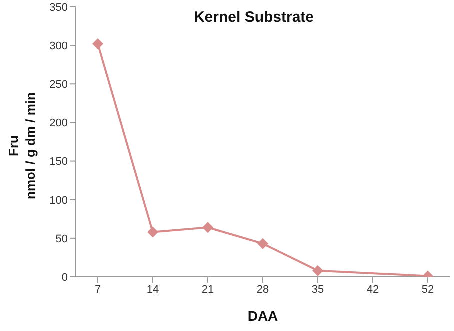 The height and width of the screenshot is (331, 454). I want to click on x-tick-label: 35, so click(318, 290).